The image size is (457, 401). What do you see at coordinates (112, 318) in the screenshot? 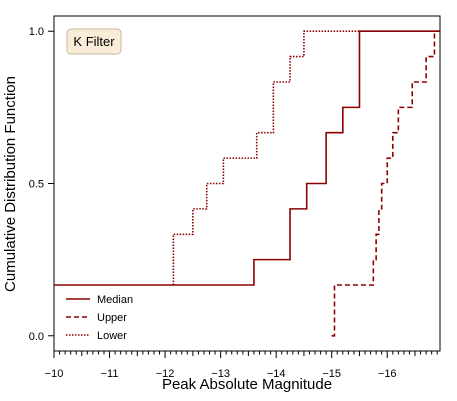
I see `legend-label-upper: Upper` at bounding box center [112, 318].